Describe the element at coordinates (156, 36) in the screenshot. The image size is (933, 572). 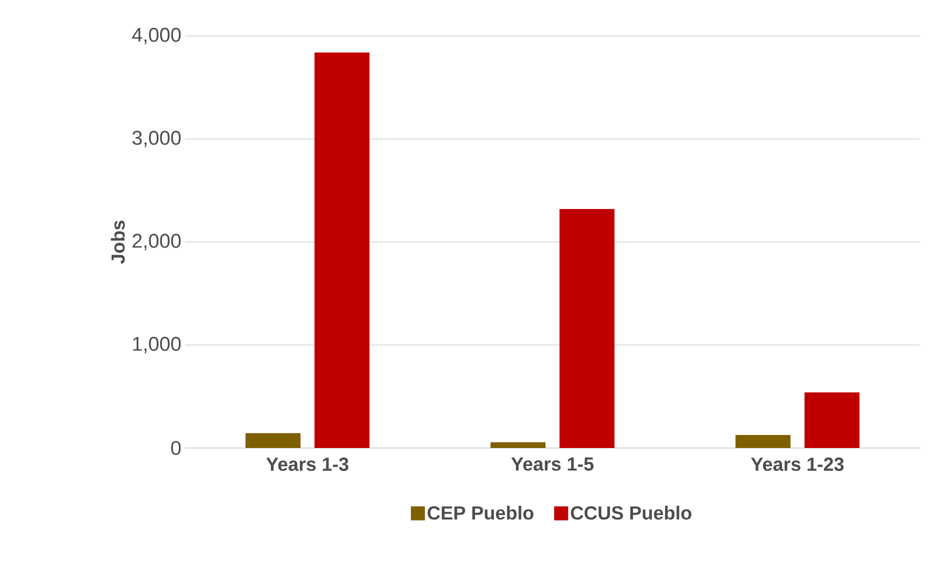
I see `y-tick-label: 4,000` at that location.